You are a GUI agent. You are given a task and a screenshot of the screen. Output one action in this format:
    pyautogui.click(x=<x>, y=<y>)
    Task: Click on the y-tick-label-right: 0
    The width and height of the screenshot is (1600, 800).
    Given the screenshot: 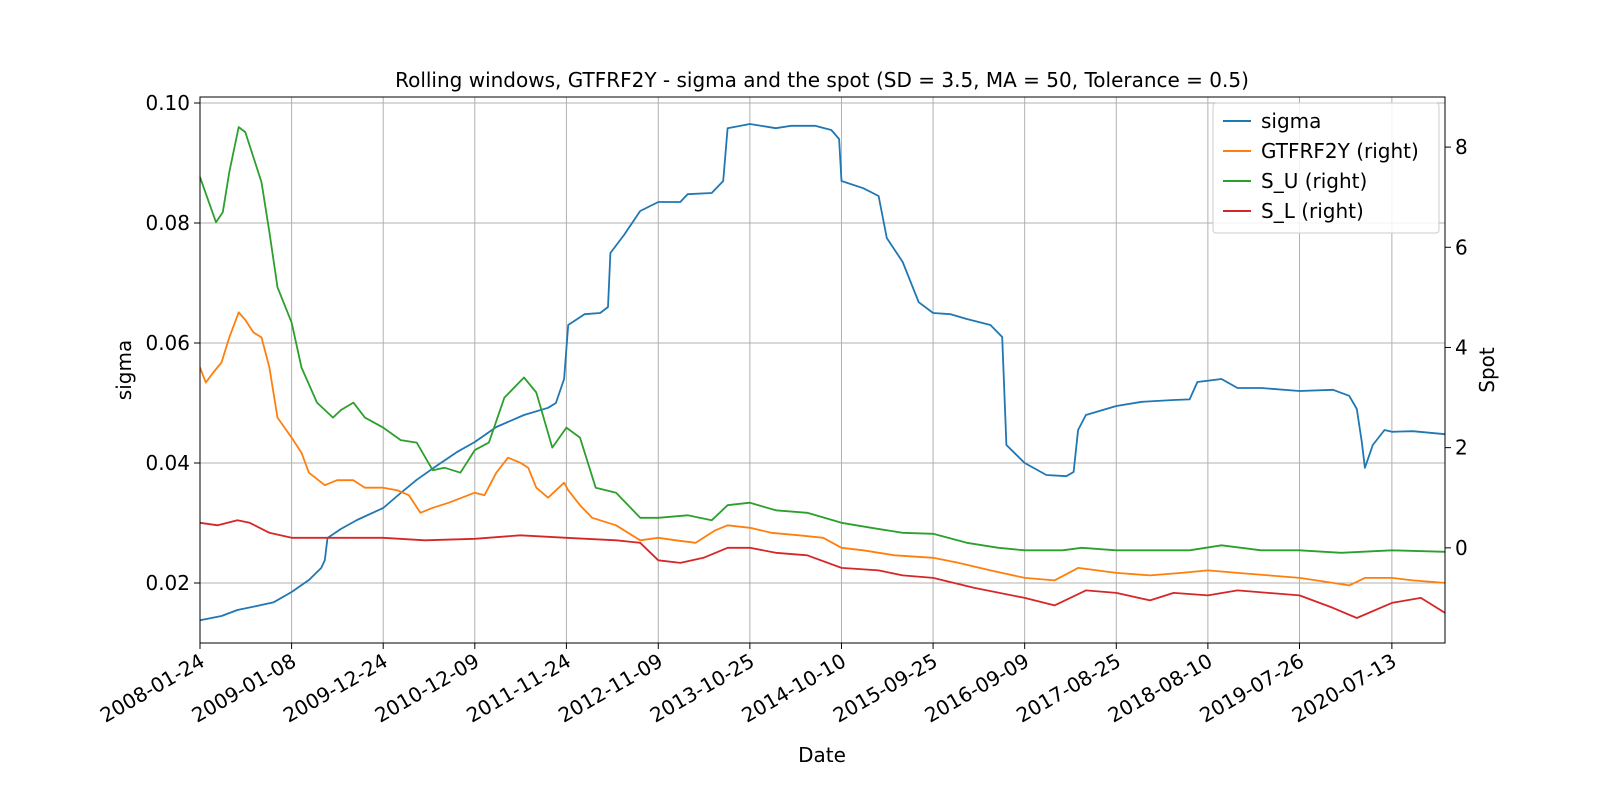 What is the action you would take?
    pyautogui.click(x=1461, y=548)
    